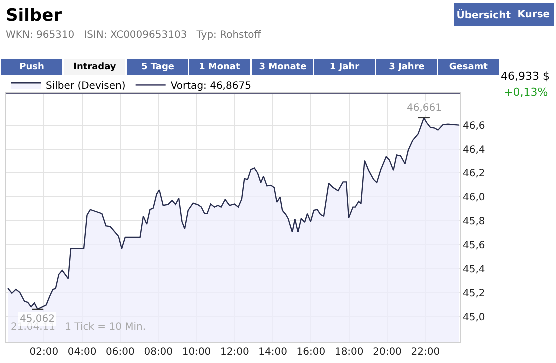 This screenshot has height=363, width=556. What do you see at coordinates (526, 92) in the screenshot?
I see `text: +0,13%` at bounding box center [526, 92].